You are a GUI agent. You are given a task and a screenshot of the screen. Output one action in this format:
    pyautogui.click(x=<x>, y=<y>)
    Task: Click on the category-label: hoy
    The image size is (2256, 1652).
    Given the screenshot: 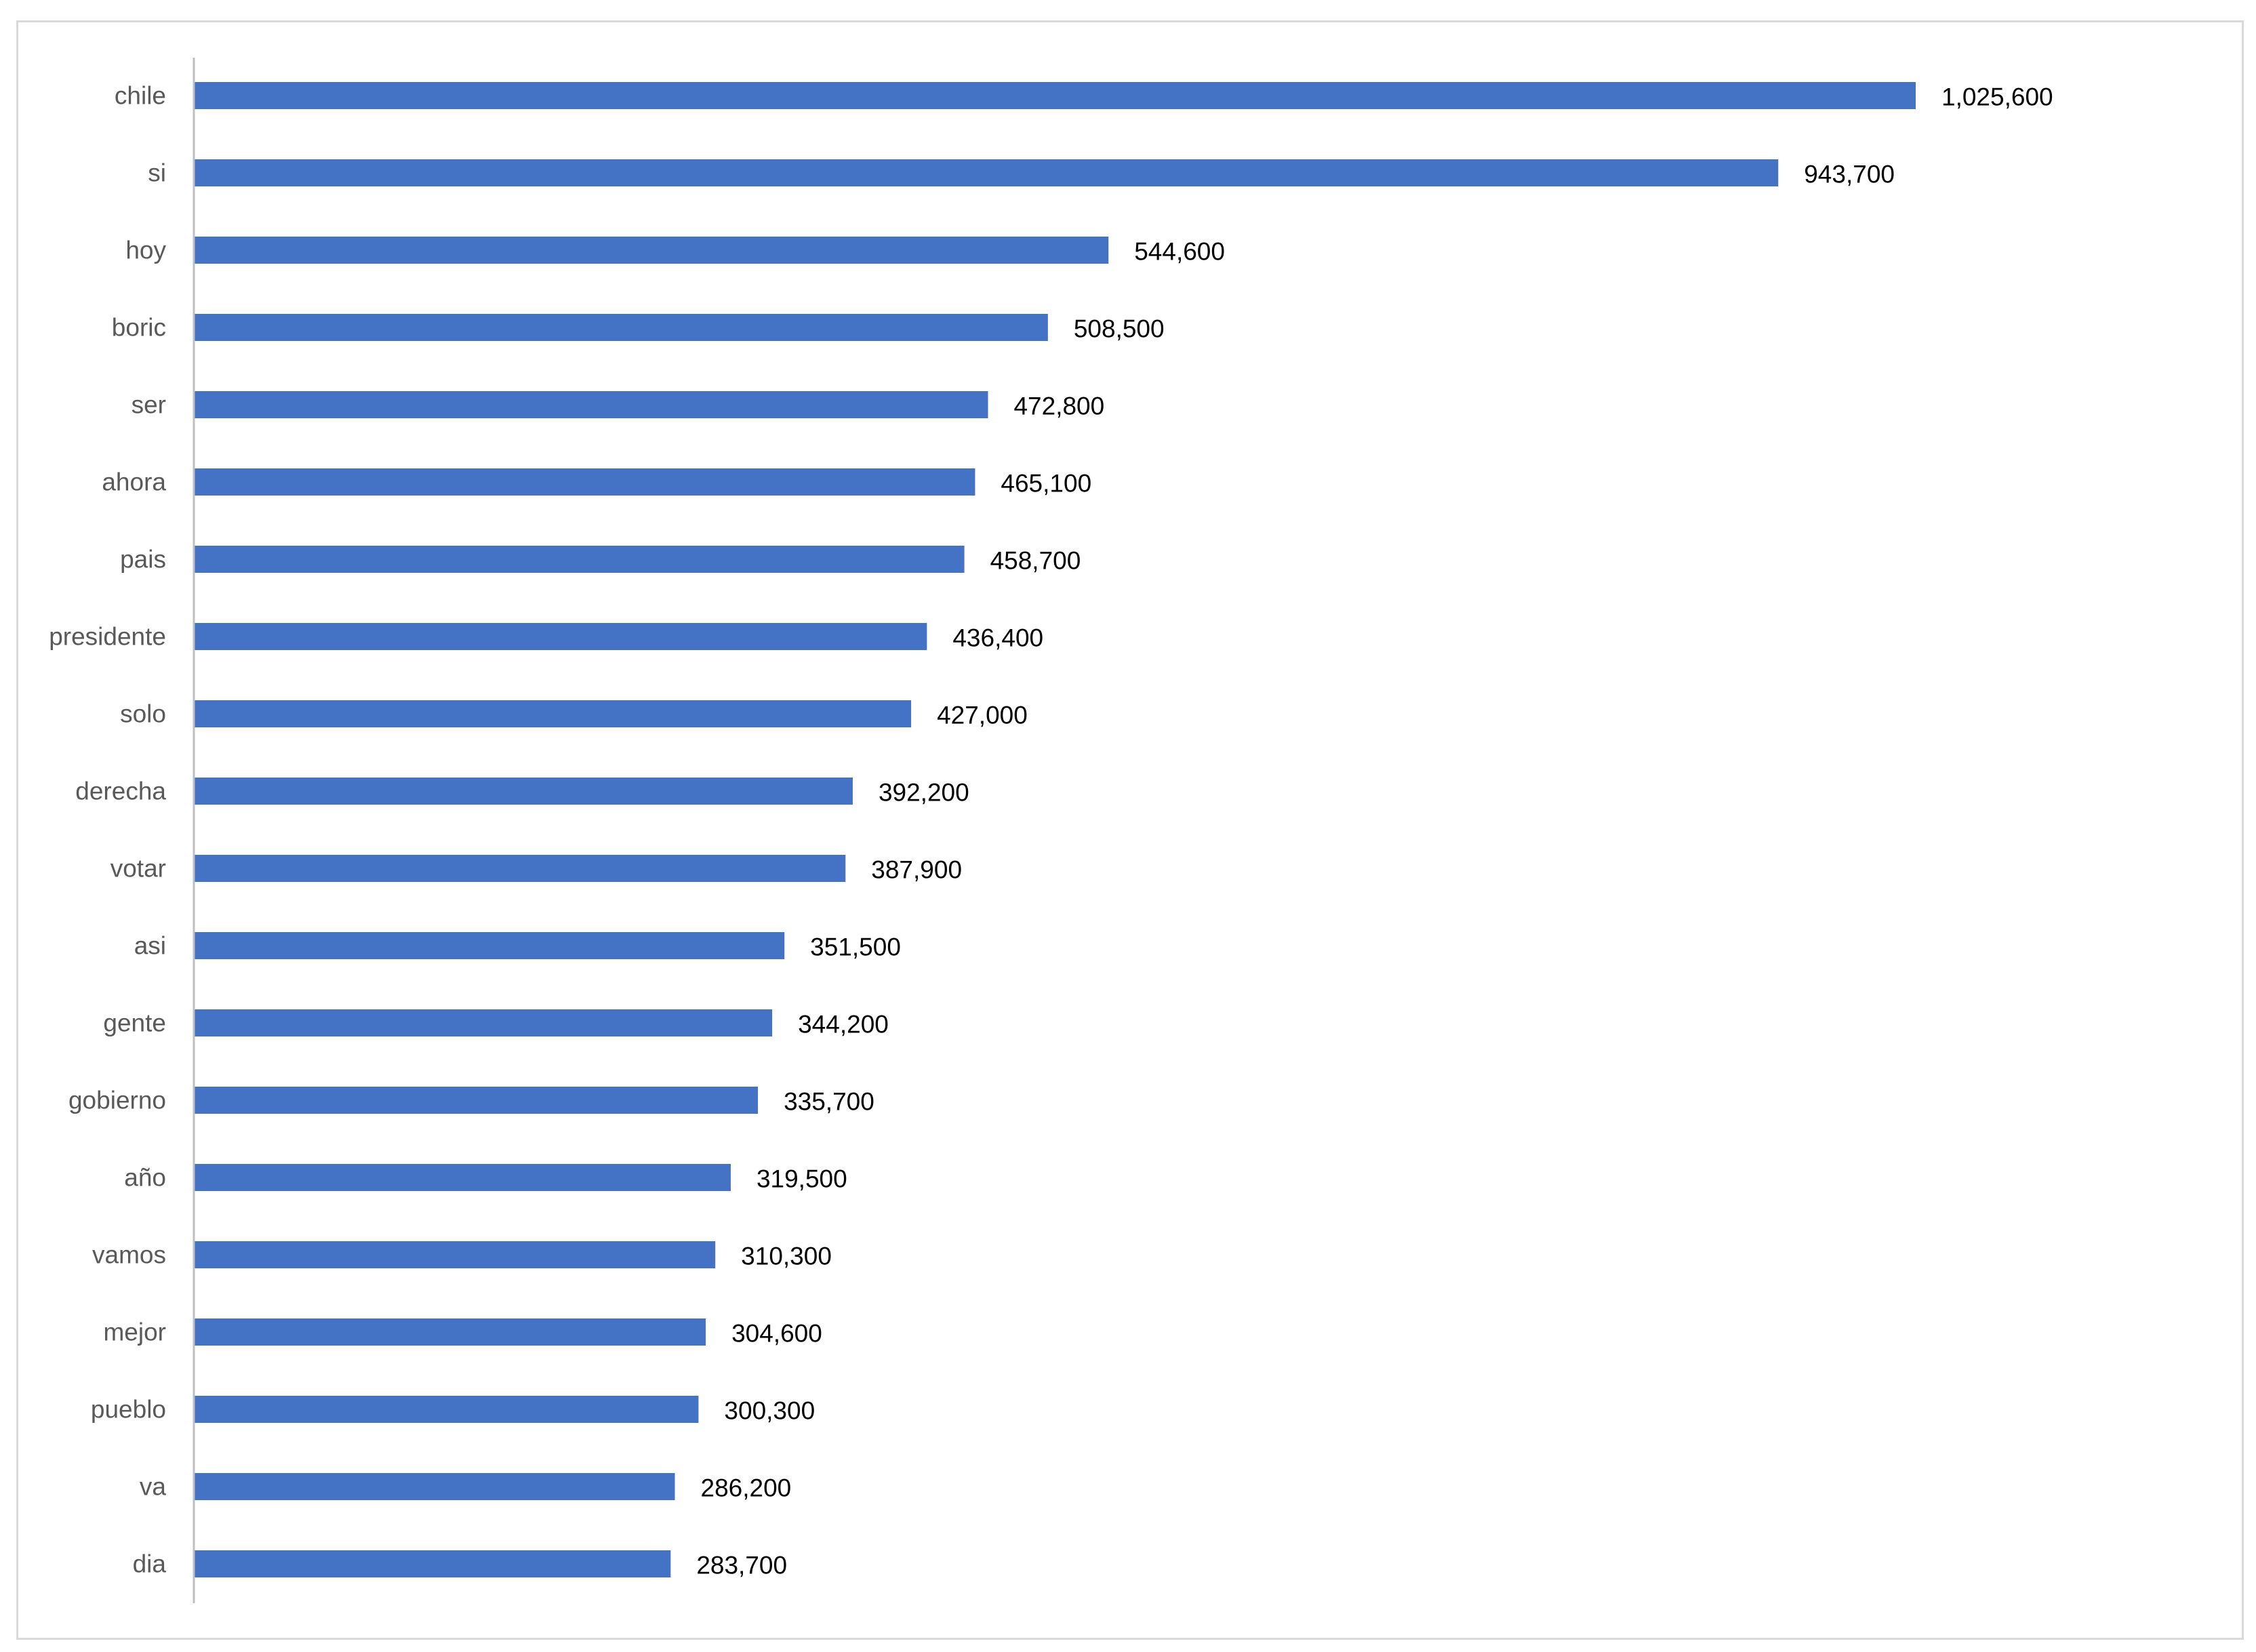 What is the action you would take?
    pyautogui.click(x=145, y=250)
    